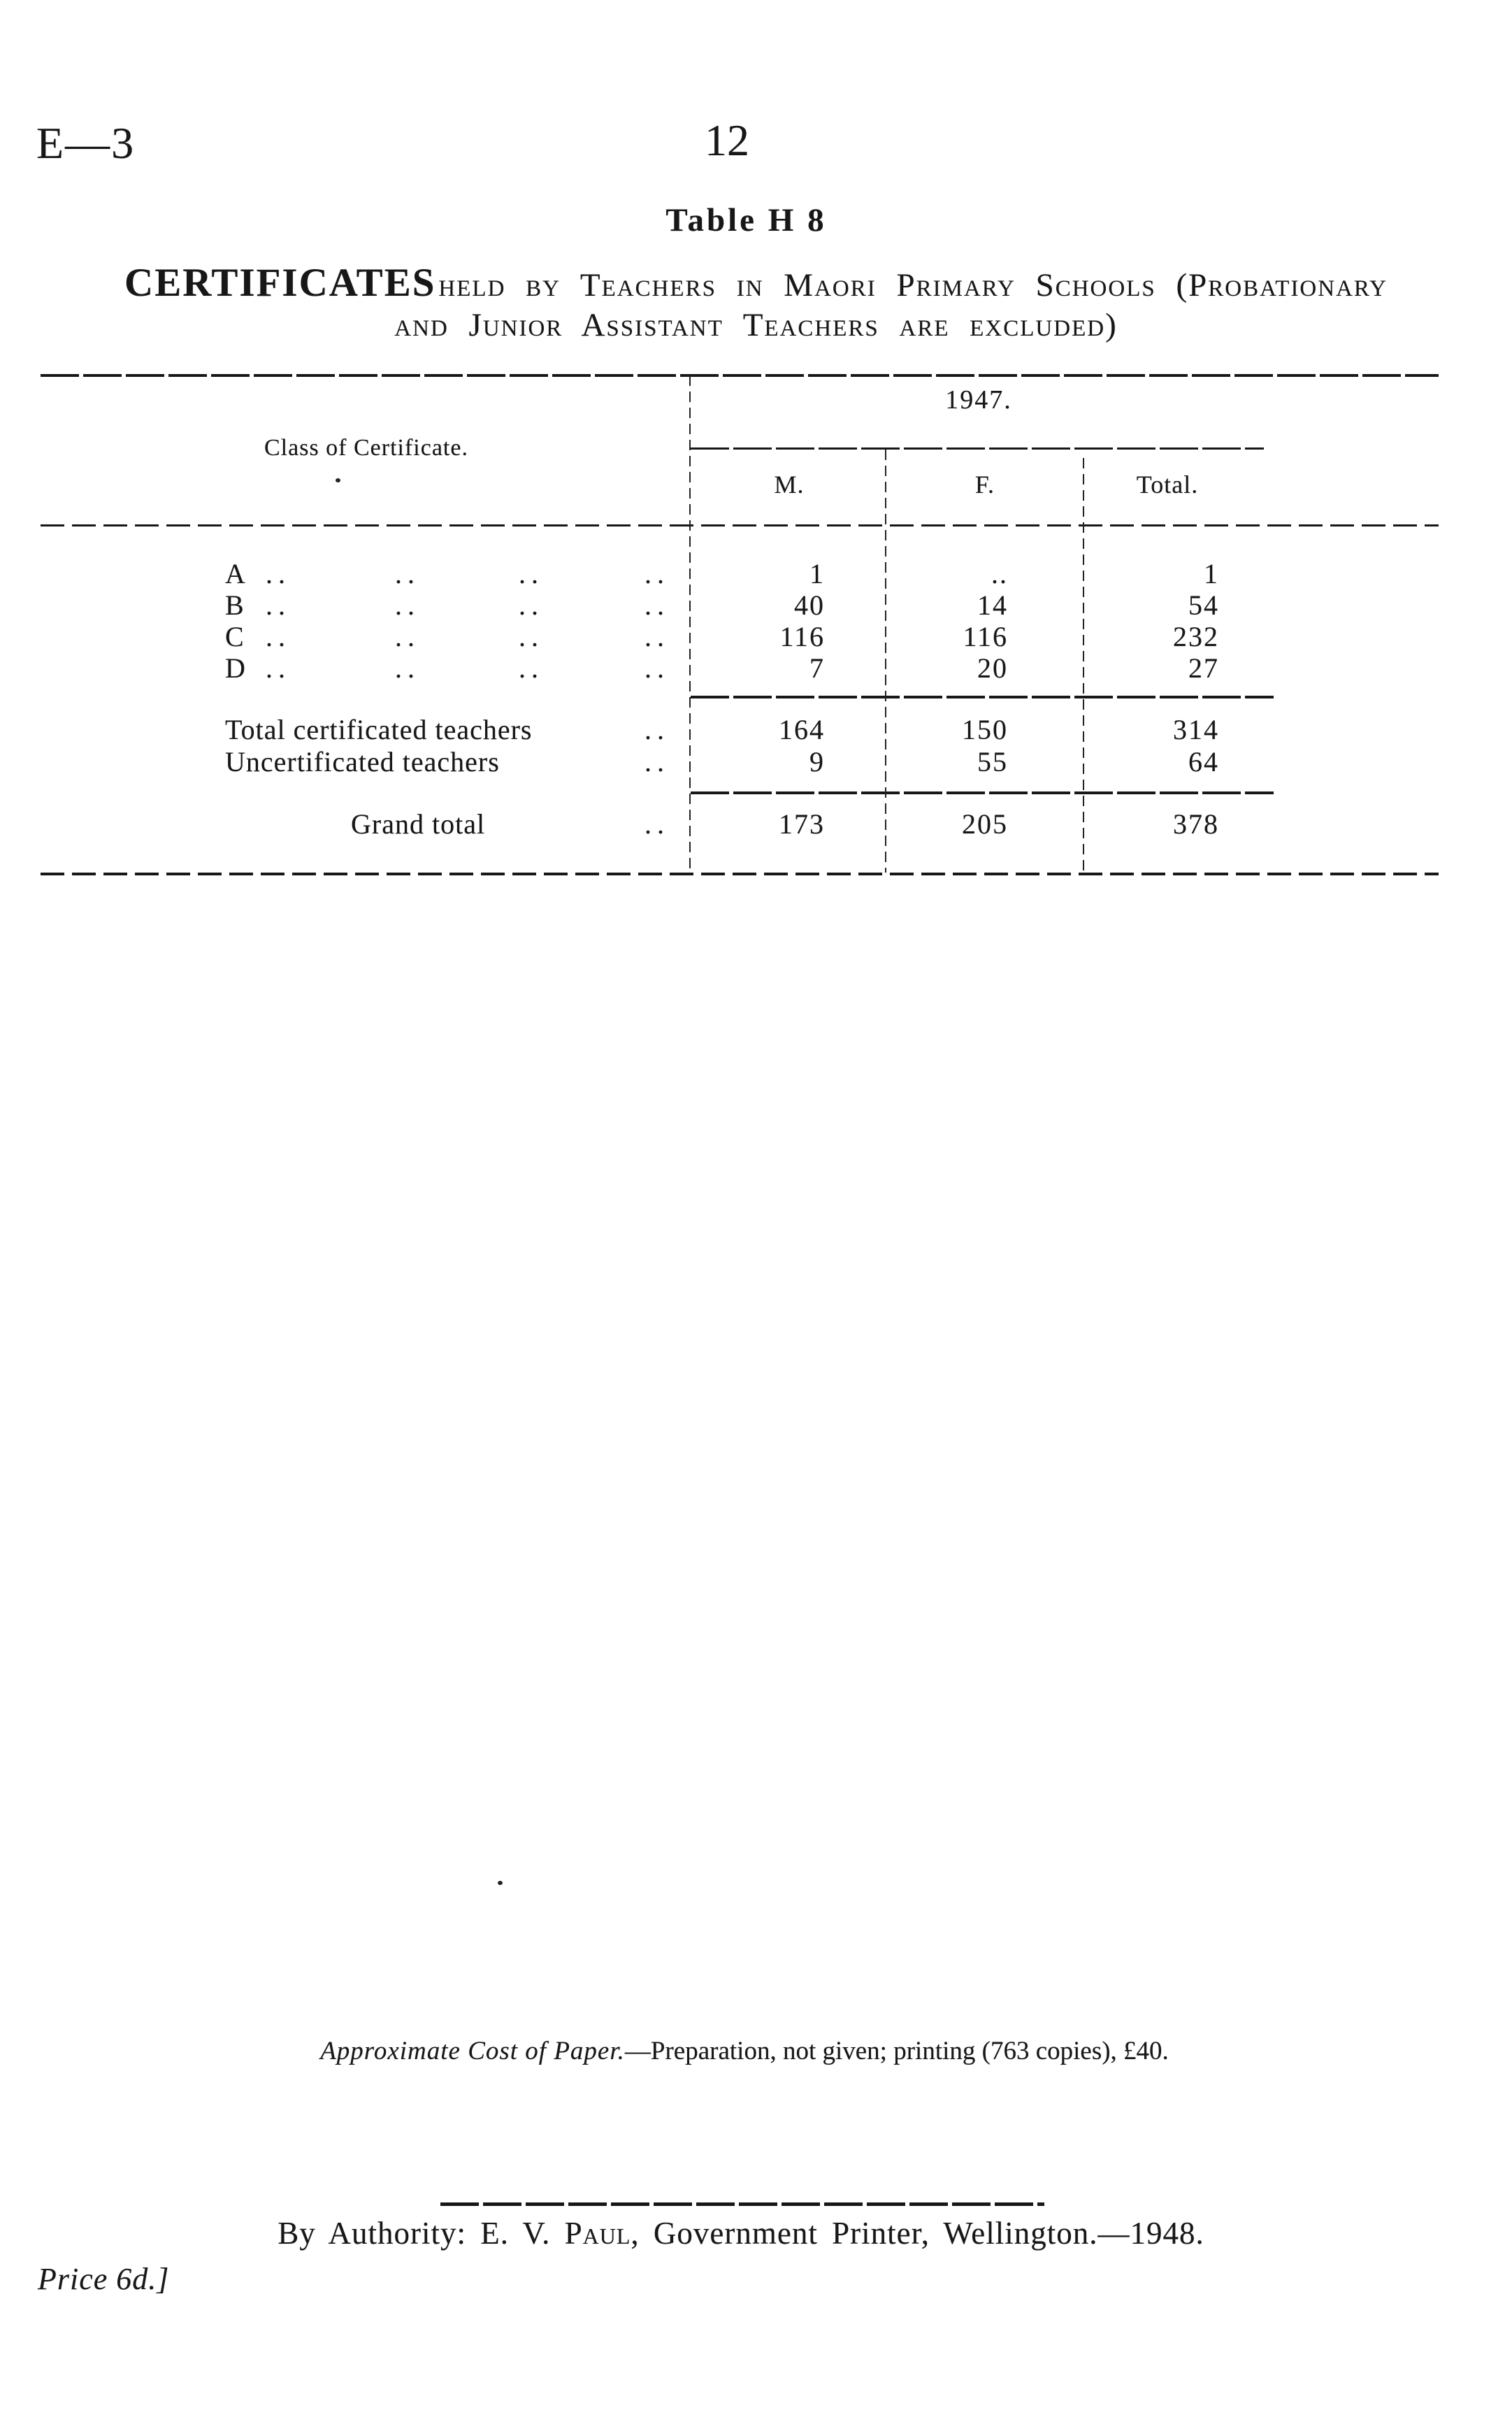 The image size is (1512, 2415). What do you see at coordinates (104, 2279) in the screenshot?
I see `price-note: Price 6d.]` at bounding box center [104, 2279].